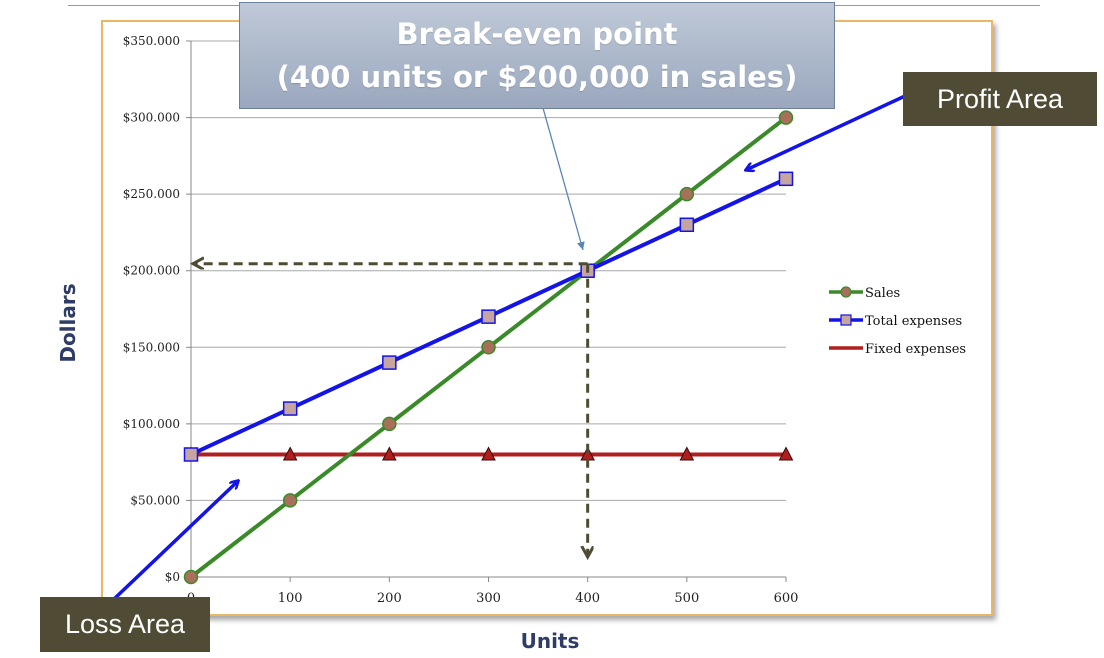 The width and height of the screenshot is (1104, 658). Describe the element at coordinates (1000, 99) in the screenshot. I see `profit-area-label: Profit Area` at that location.